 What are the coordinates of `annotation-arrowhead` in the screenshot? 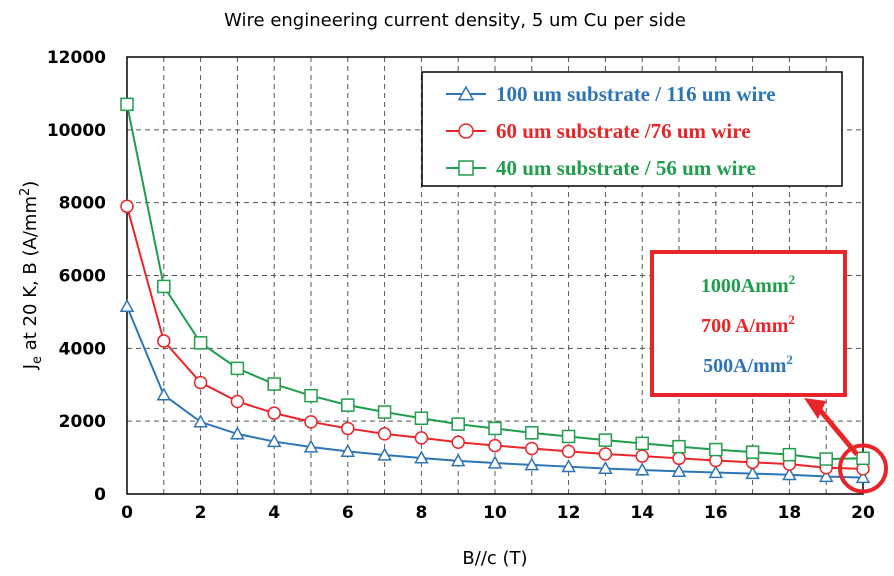 It's located at (815, 408).